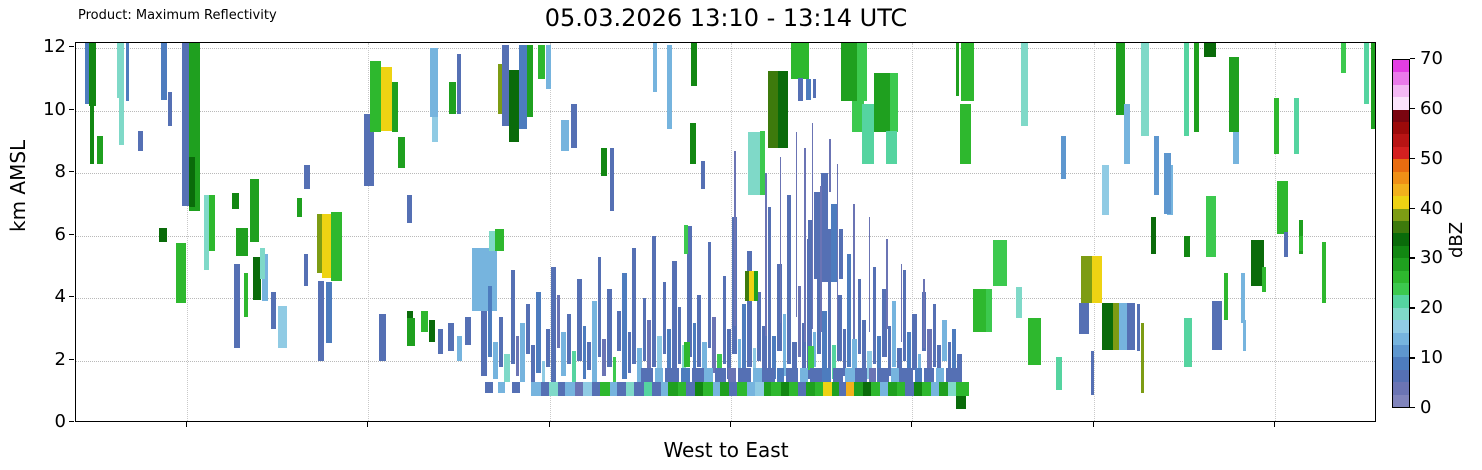 The width and height of the screenshot is (1482, 470). Describe the element at coordinates (368, 424) in the screenshot. I see `x-tick-mark` at that location.